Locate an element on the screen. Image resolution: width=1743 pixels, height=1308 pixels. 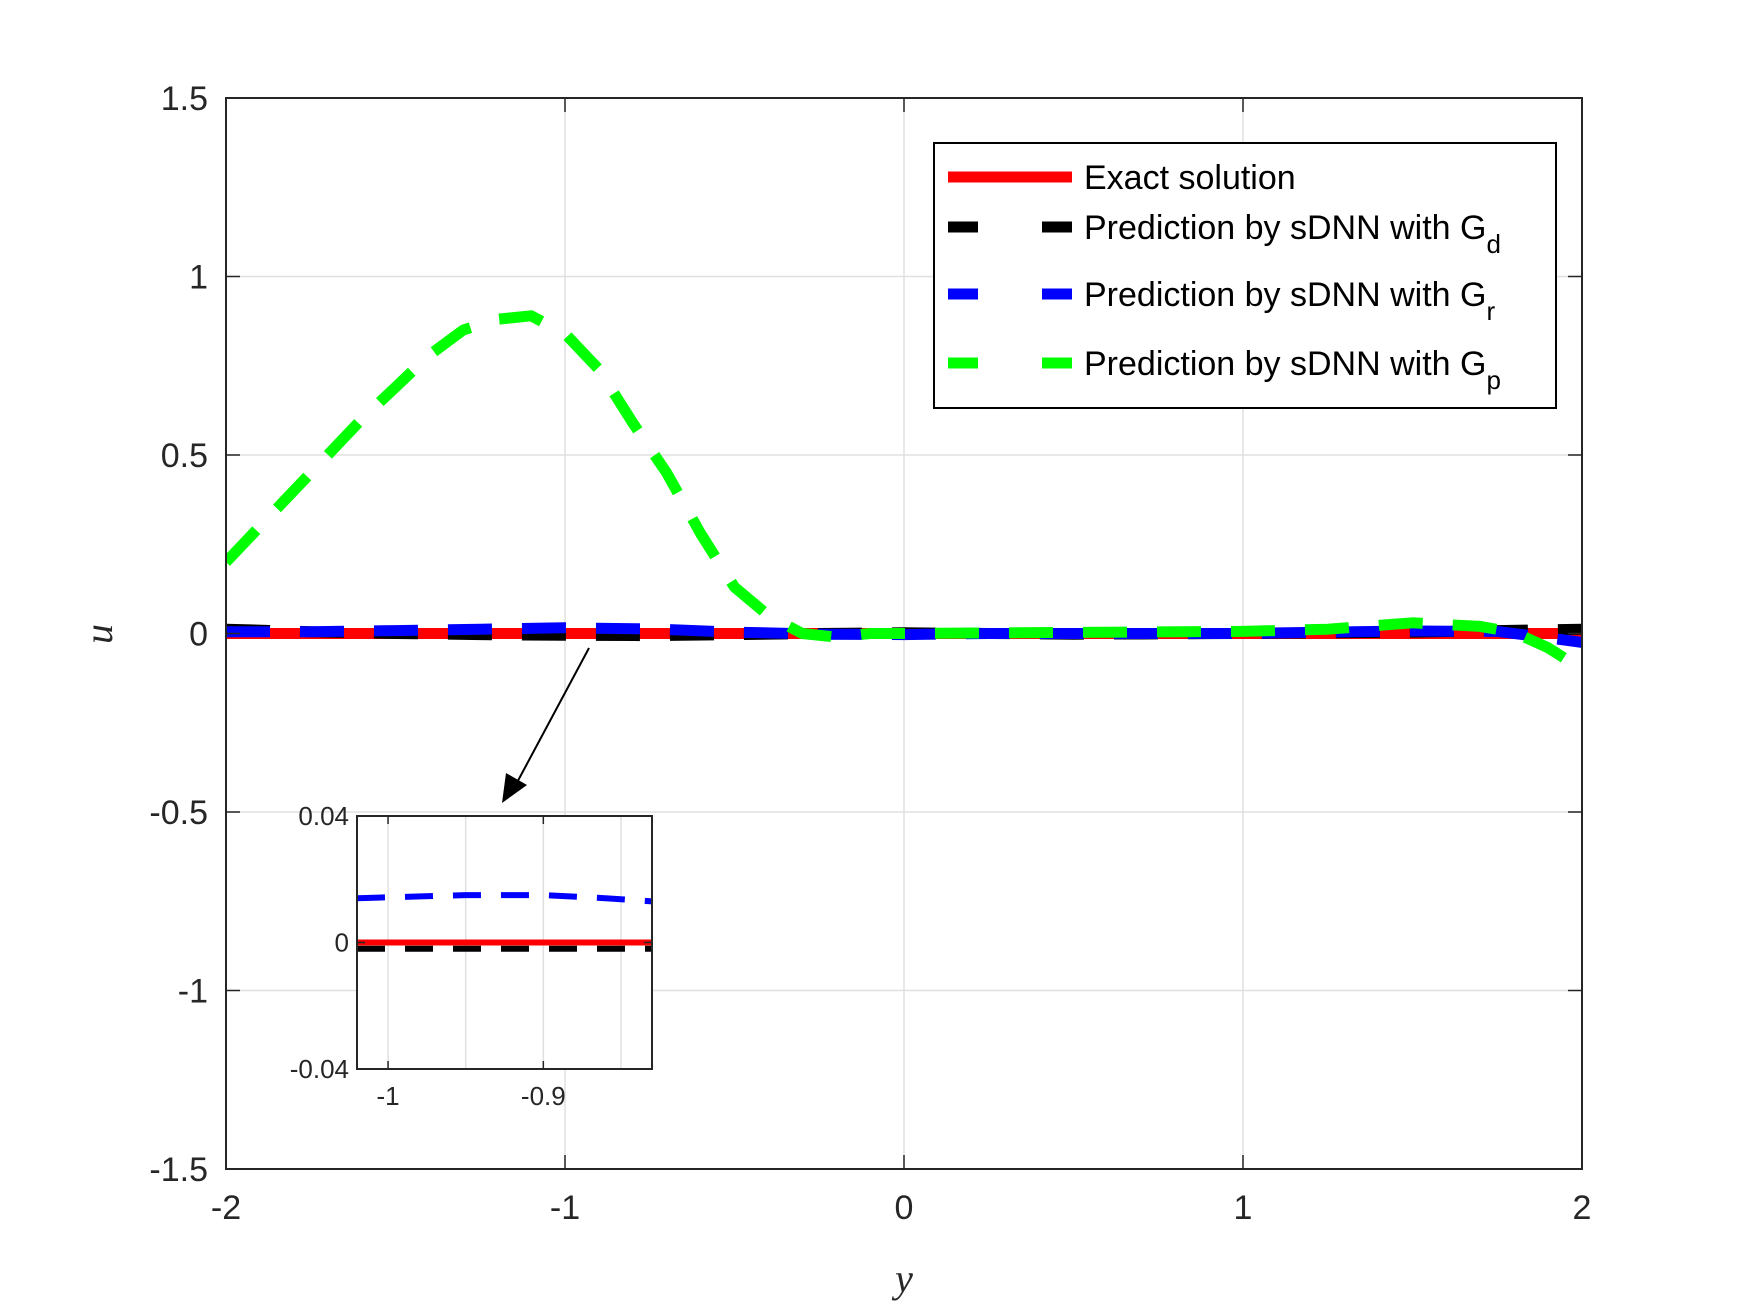
main-x-tick-label: -2 is located at coordinates (226, 1208).